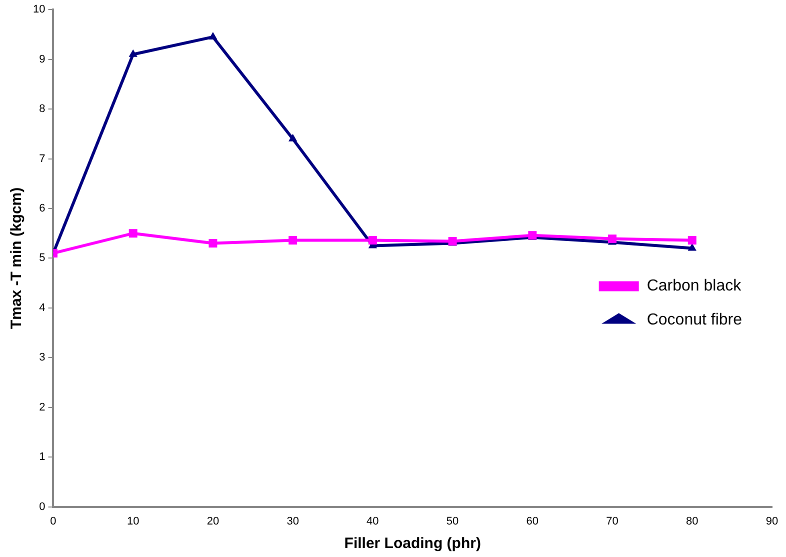  I want to click on x-tick-label: 40, so click(372, 521).